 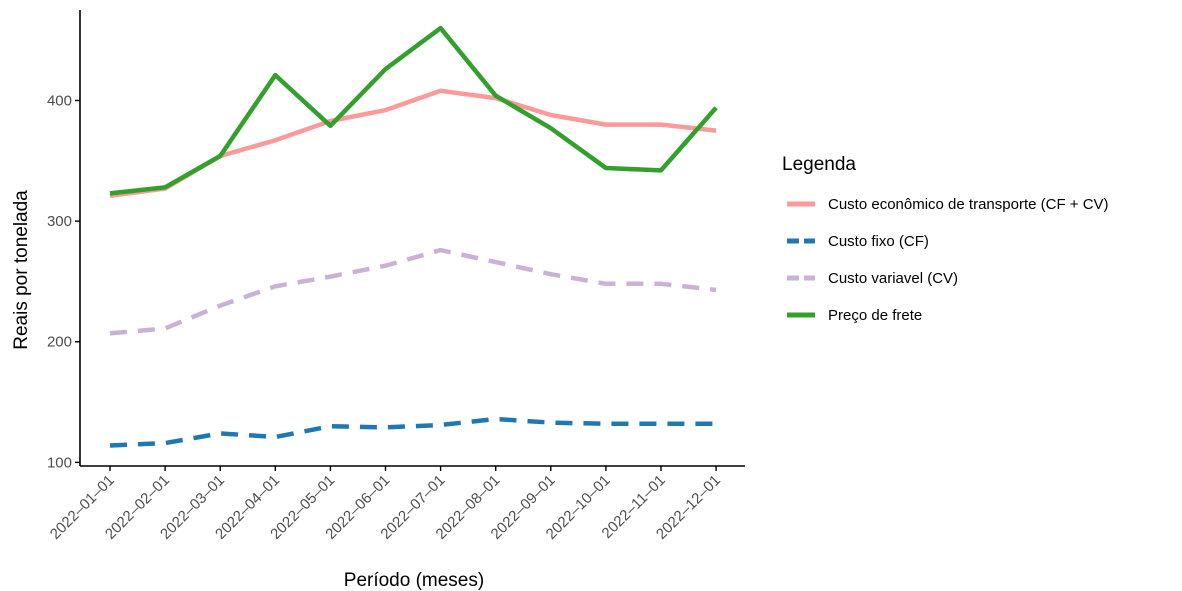 I want to click on y-tick-label: 100, so click(x=59, y=462).